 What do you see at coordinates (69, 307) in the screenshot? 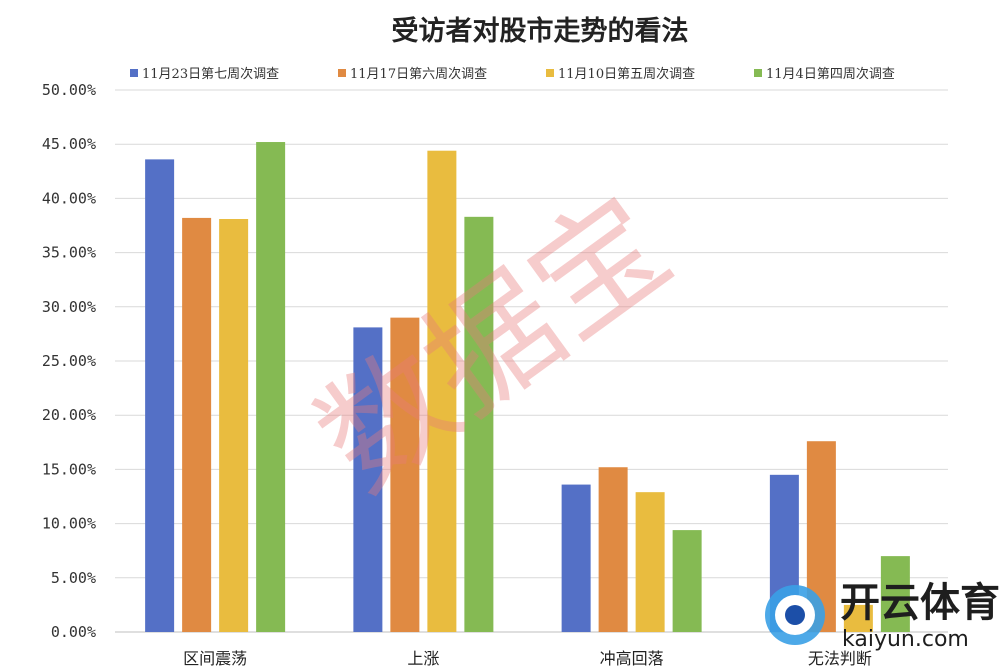
I see `y-tick-label: 30.00%` at bounding box center [69, 307].